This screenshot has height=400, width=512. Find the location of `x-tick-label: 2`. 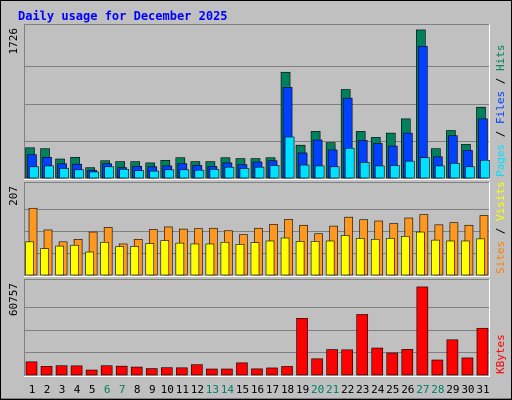

x-tick-label: 2 is located at coordinates (47, 389).